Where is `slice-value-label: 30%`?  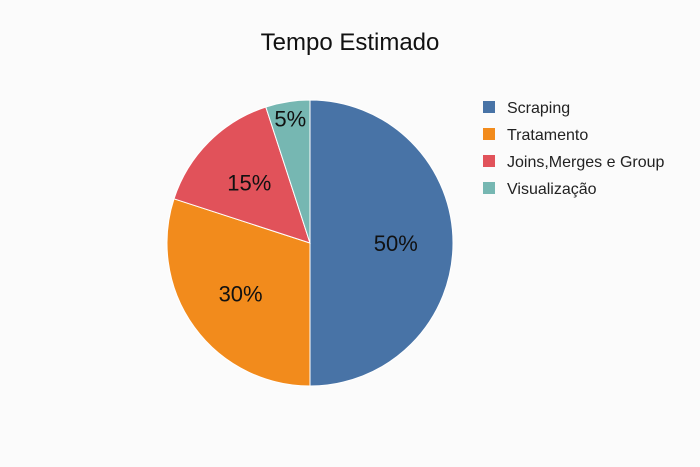
slice-value-label: 30% is located at coordinates (241, 293).